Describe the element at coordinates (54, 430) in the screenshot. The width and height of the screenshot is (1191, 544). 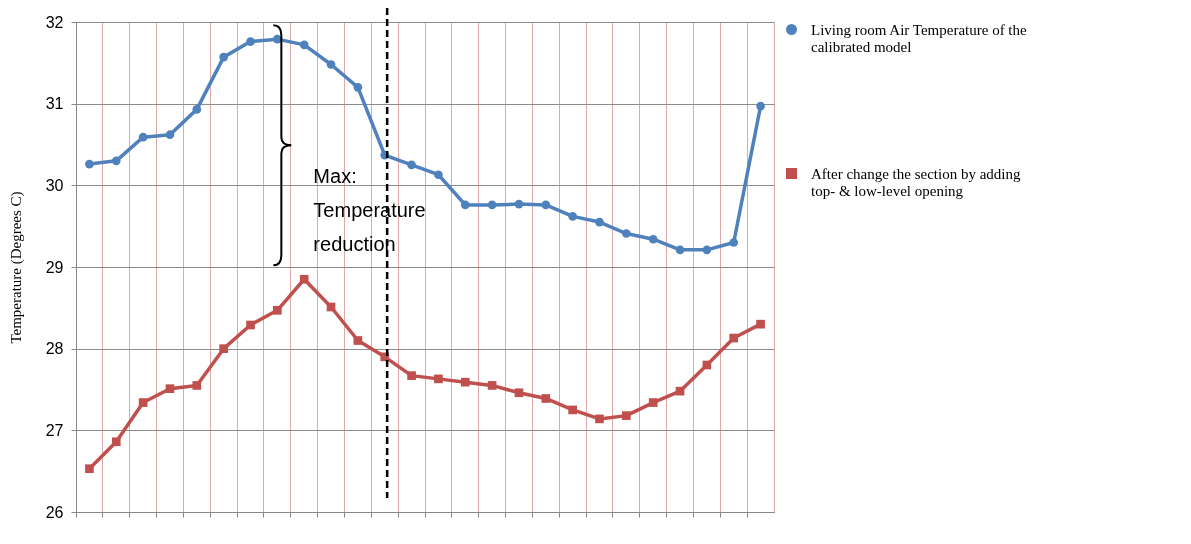
I see `y-tick-label: 27` at that location.